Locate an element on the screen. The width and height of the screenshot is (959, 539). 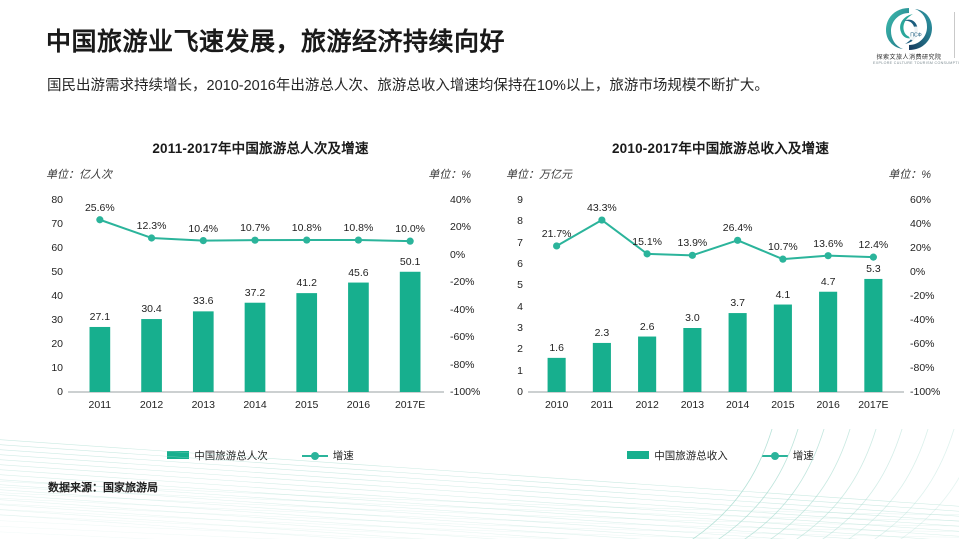
source-note: 数据来源：国家旅游局 is located at coordinates (103, 488).